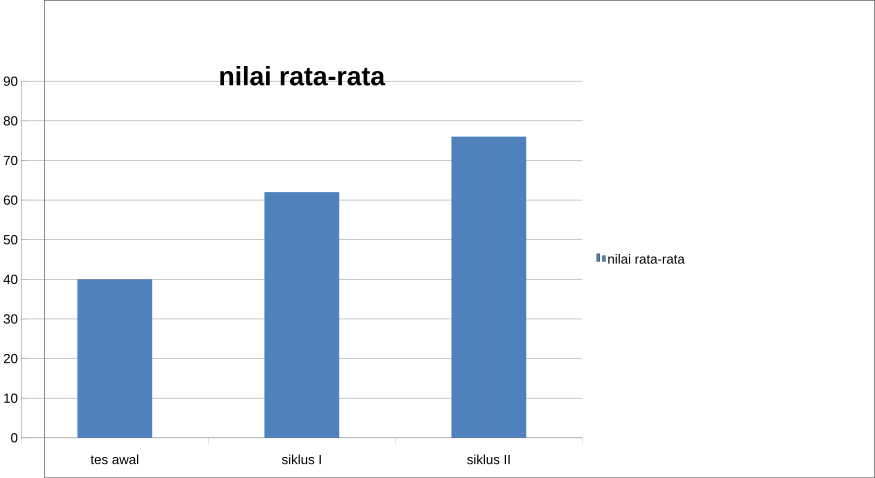 This screenshot has height=478, width=875. What do you see at coordinates (11, 161) in the screenshot?
I see `y-tick-label: 70` at bounding box center [11, 161].